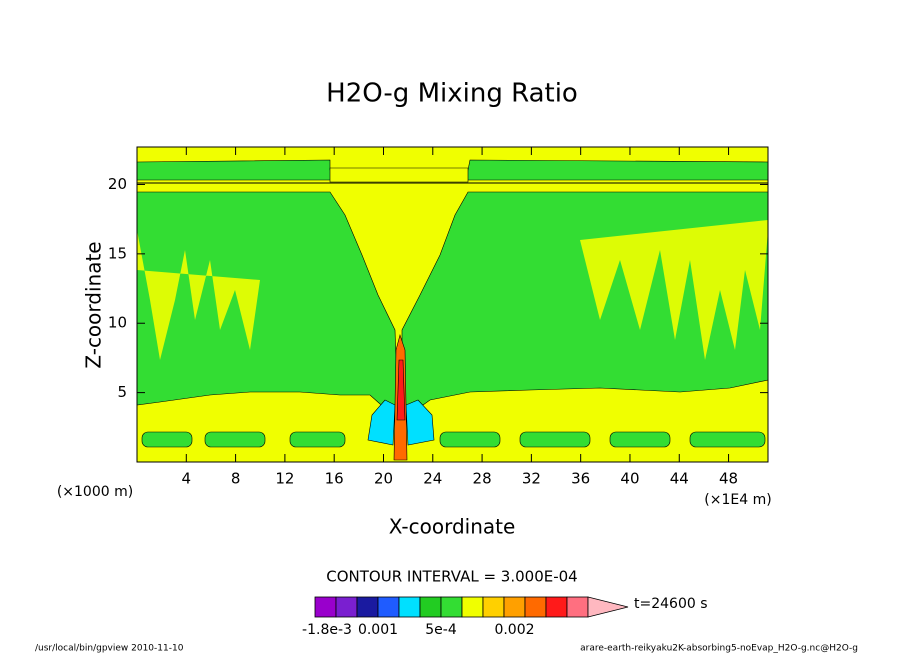  What do you see at coordinates (737, 500) in the screenshot?
I see `x-unit-label: (×1E4 m)` at bounding box center [737, 500].